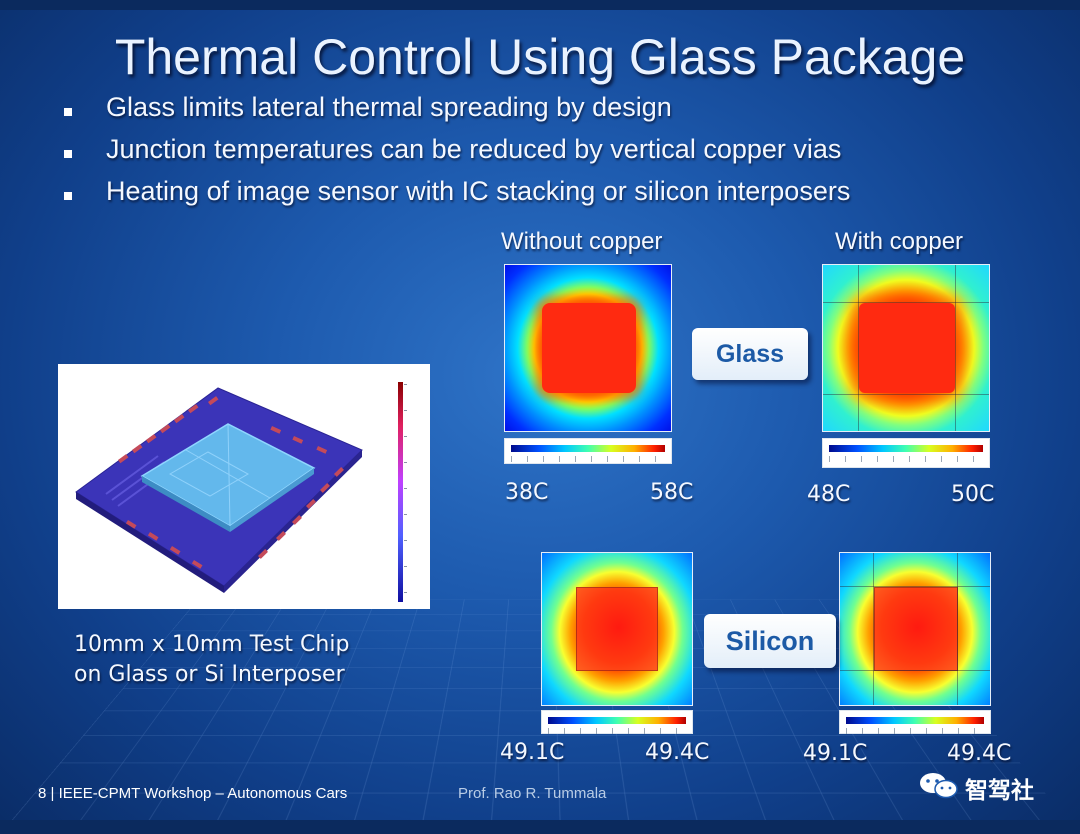  I want to click on caption-line: on Glass or Si Interposer, so click(209, 674).